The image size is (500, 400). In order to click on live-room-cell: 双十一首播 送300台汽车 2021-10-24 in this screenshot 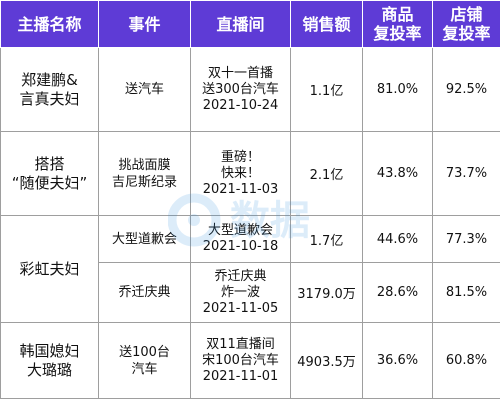, I will do `click(240, 89)`.